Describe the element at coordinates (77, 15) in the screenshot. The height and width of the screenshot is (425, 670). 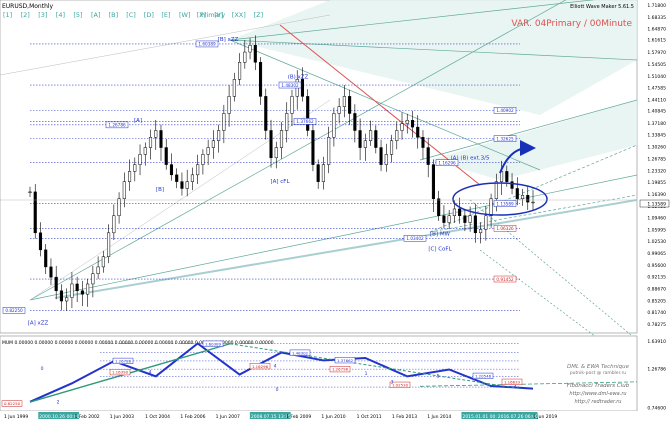
I see `toolbar-button-4: [5]` at that location.